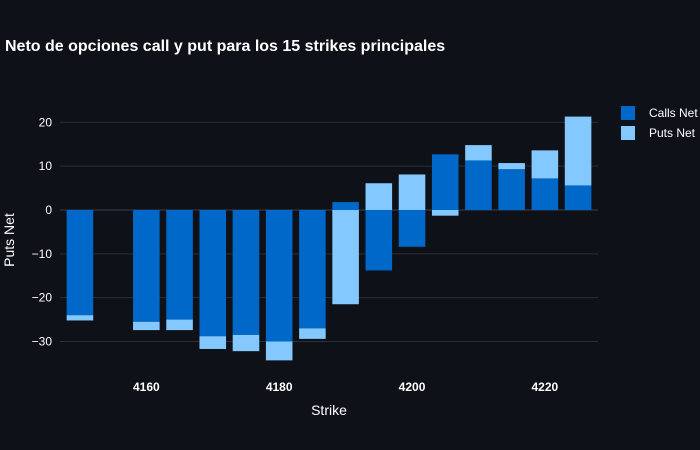 This screenshot has width=700, height=450. I want to click on x-tick-labels: 4160 4180 4200 4220, so click(346, 387).